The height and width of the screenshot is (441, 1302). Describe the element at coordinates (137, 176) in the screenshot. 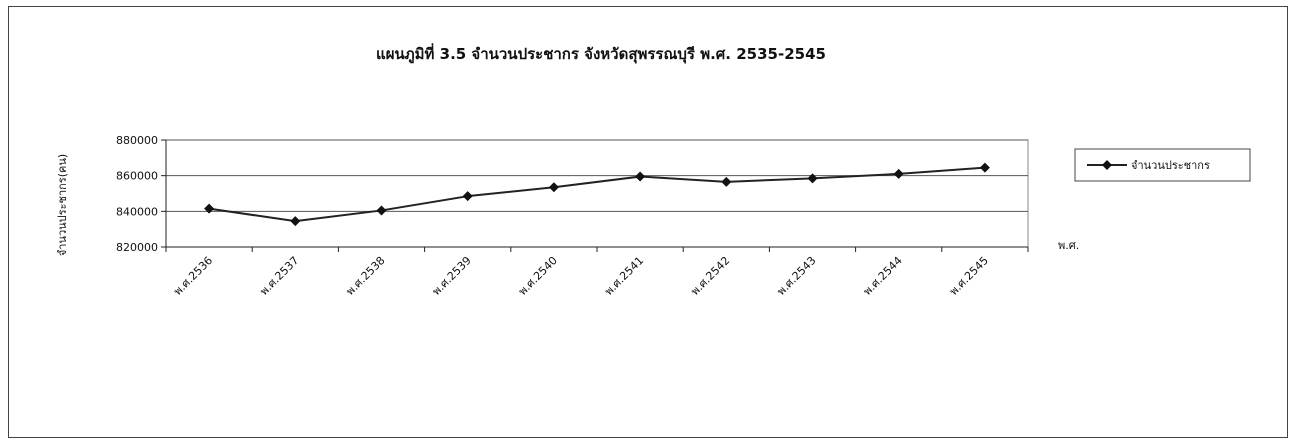

I see `y-tick-label: 860000` at that location.